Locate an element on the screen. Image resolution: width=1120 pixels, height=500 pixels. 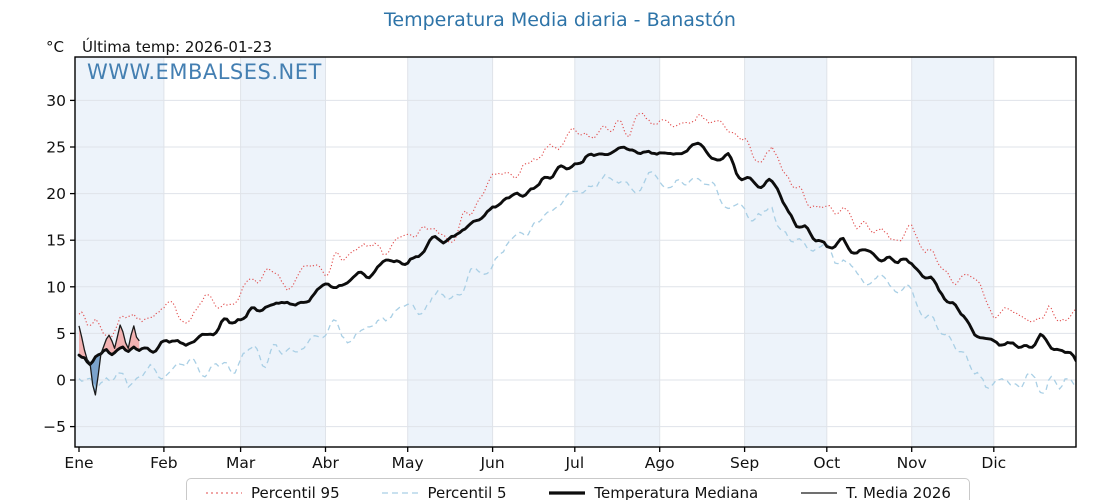
legend-label: Temperatura Mediana is located at coordinates (676, 492).